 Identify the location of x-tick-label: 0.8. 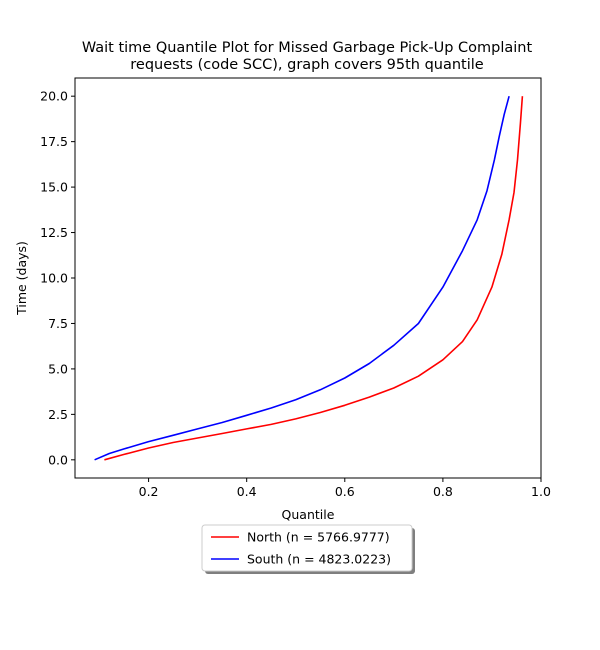
(443, 491).